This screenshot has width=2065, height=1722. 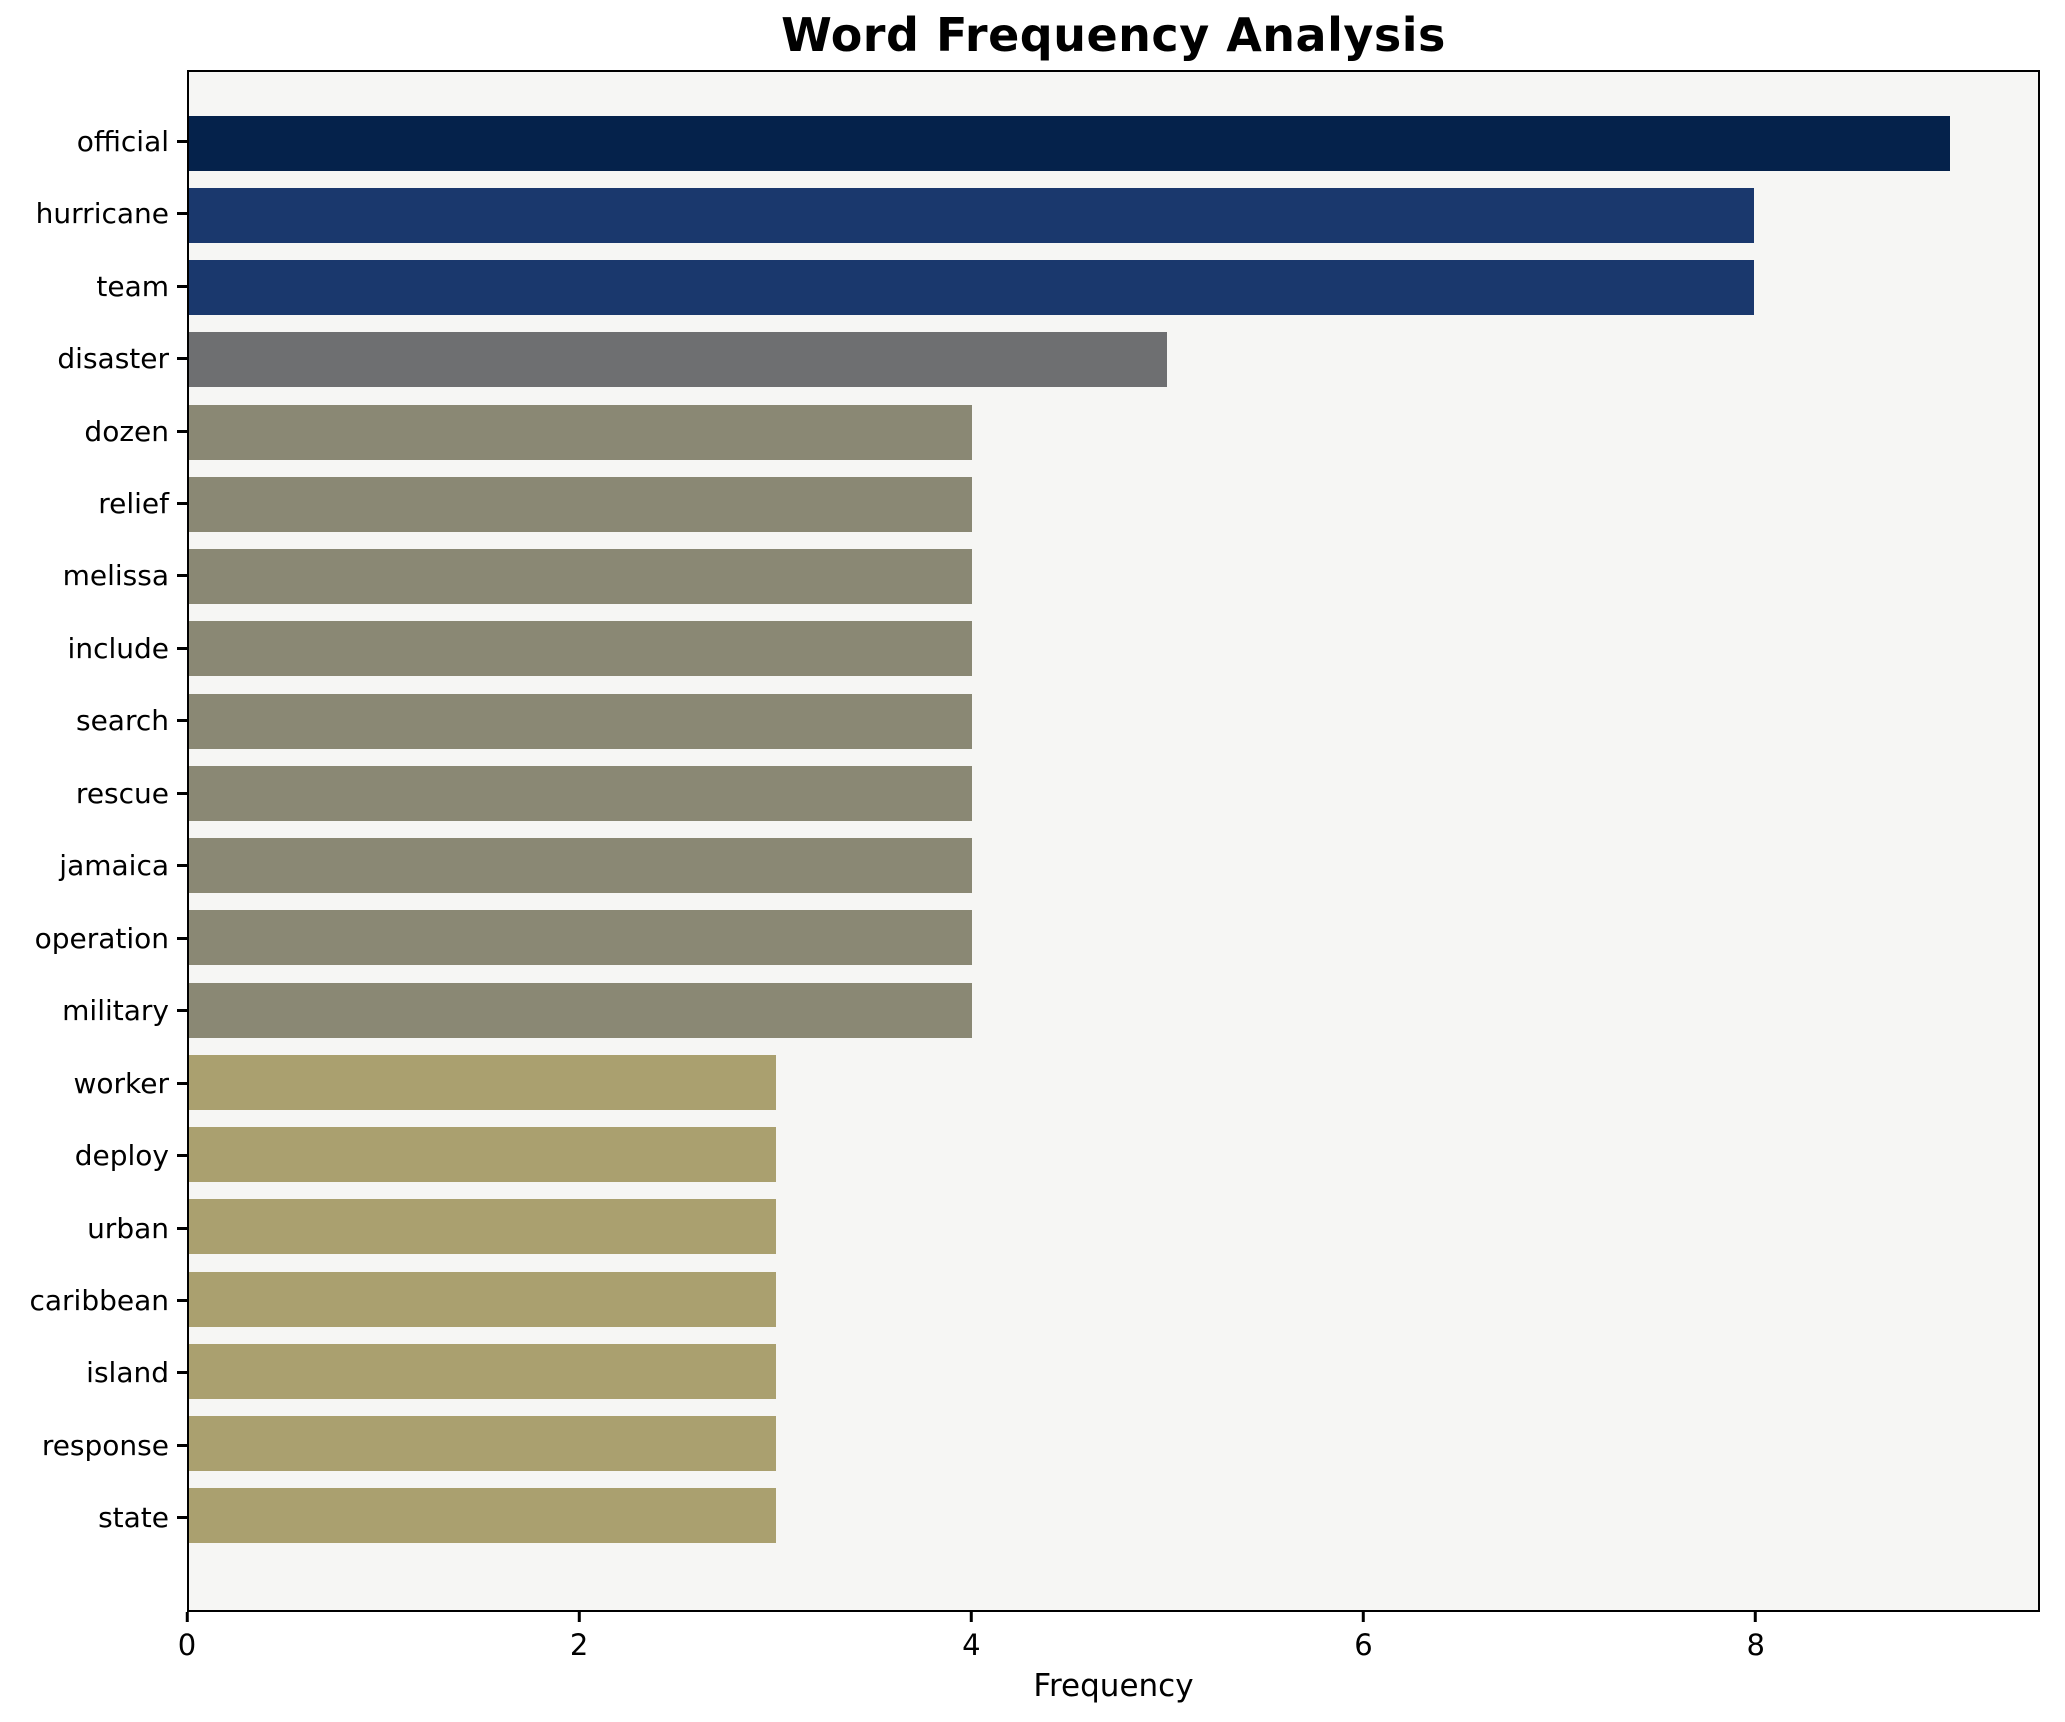 I want to click on y-tick-row: jamaica, so click(x=93, y=866).